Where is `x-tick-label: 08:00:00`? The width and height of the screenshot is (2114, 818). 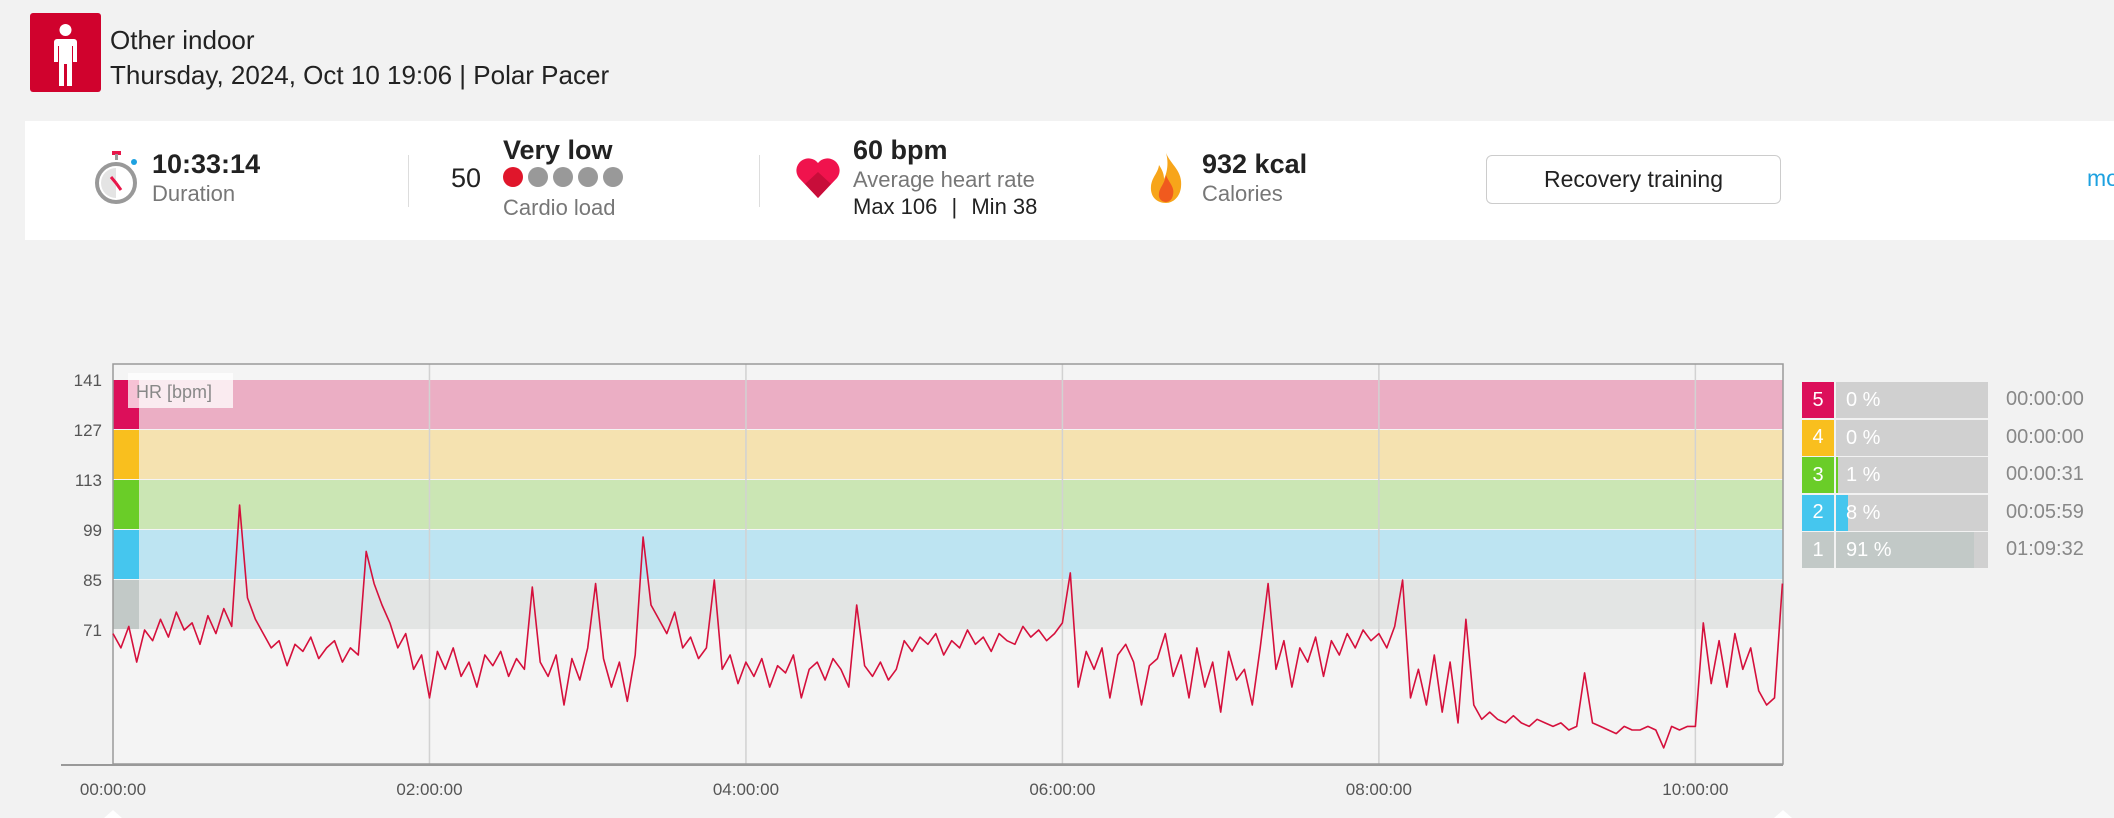 x-tick-label: 08:00:00 is located at coordinates (1379, 789).